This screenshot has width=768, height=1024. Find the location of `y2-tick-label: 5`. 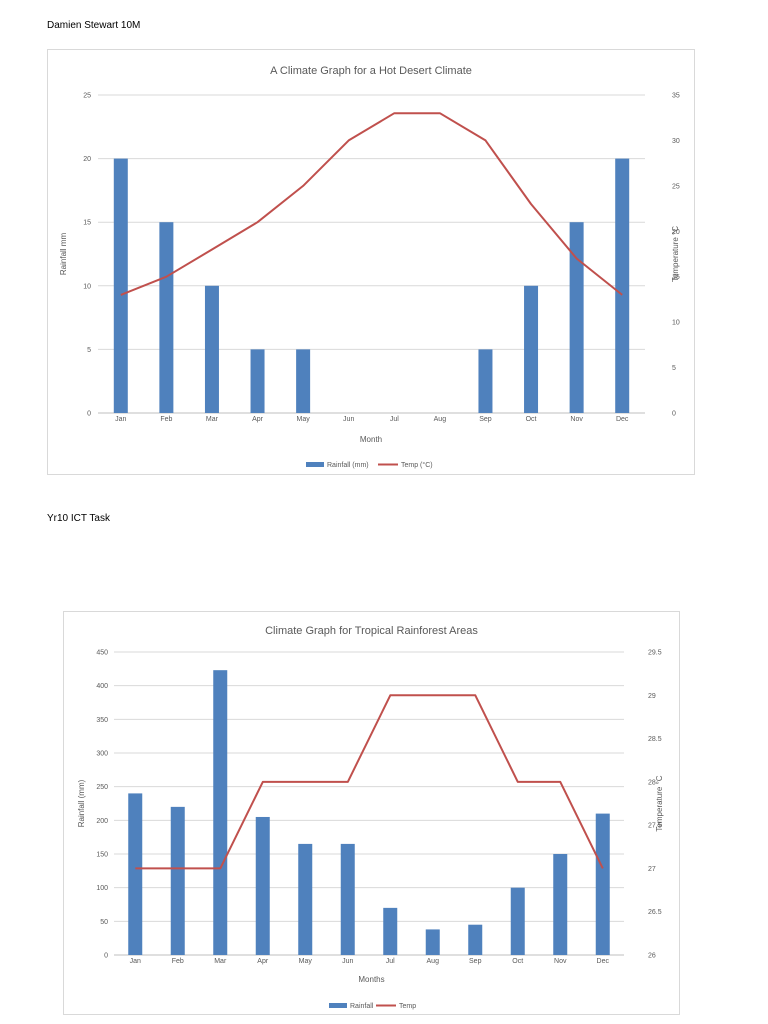

y2-tick-label: 5 is located at coordinates (674, 368).